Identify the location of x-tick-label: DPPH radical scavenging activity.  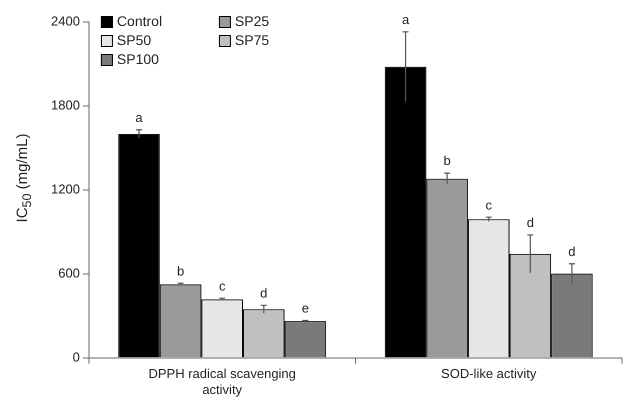
(222, 381).